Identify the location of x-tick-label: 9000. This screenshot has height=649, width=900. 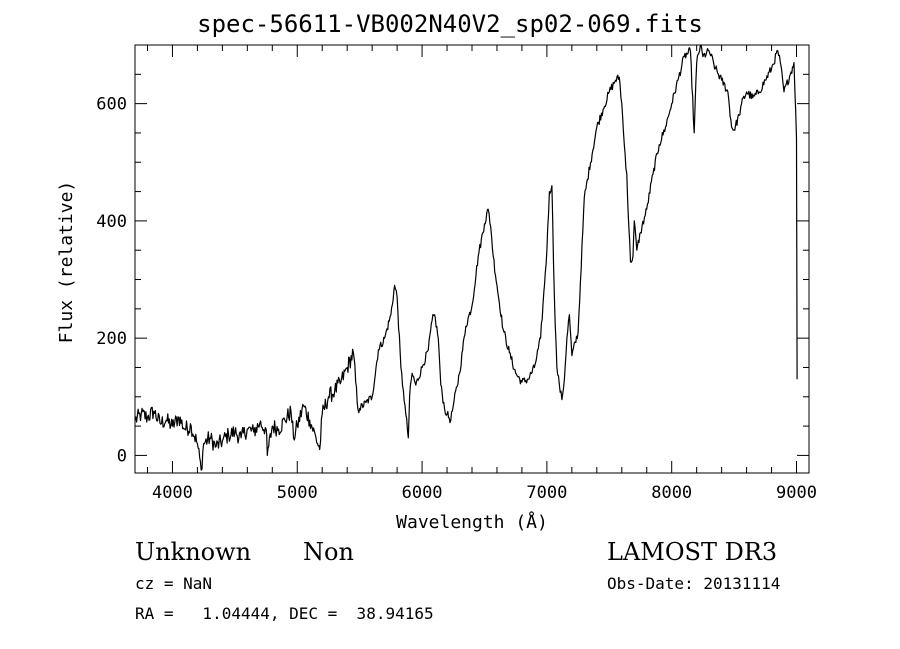
(796, 493).